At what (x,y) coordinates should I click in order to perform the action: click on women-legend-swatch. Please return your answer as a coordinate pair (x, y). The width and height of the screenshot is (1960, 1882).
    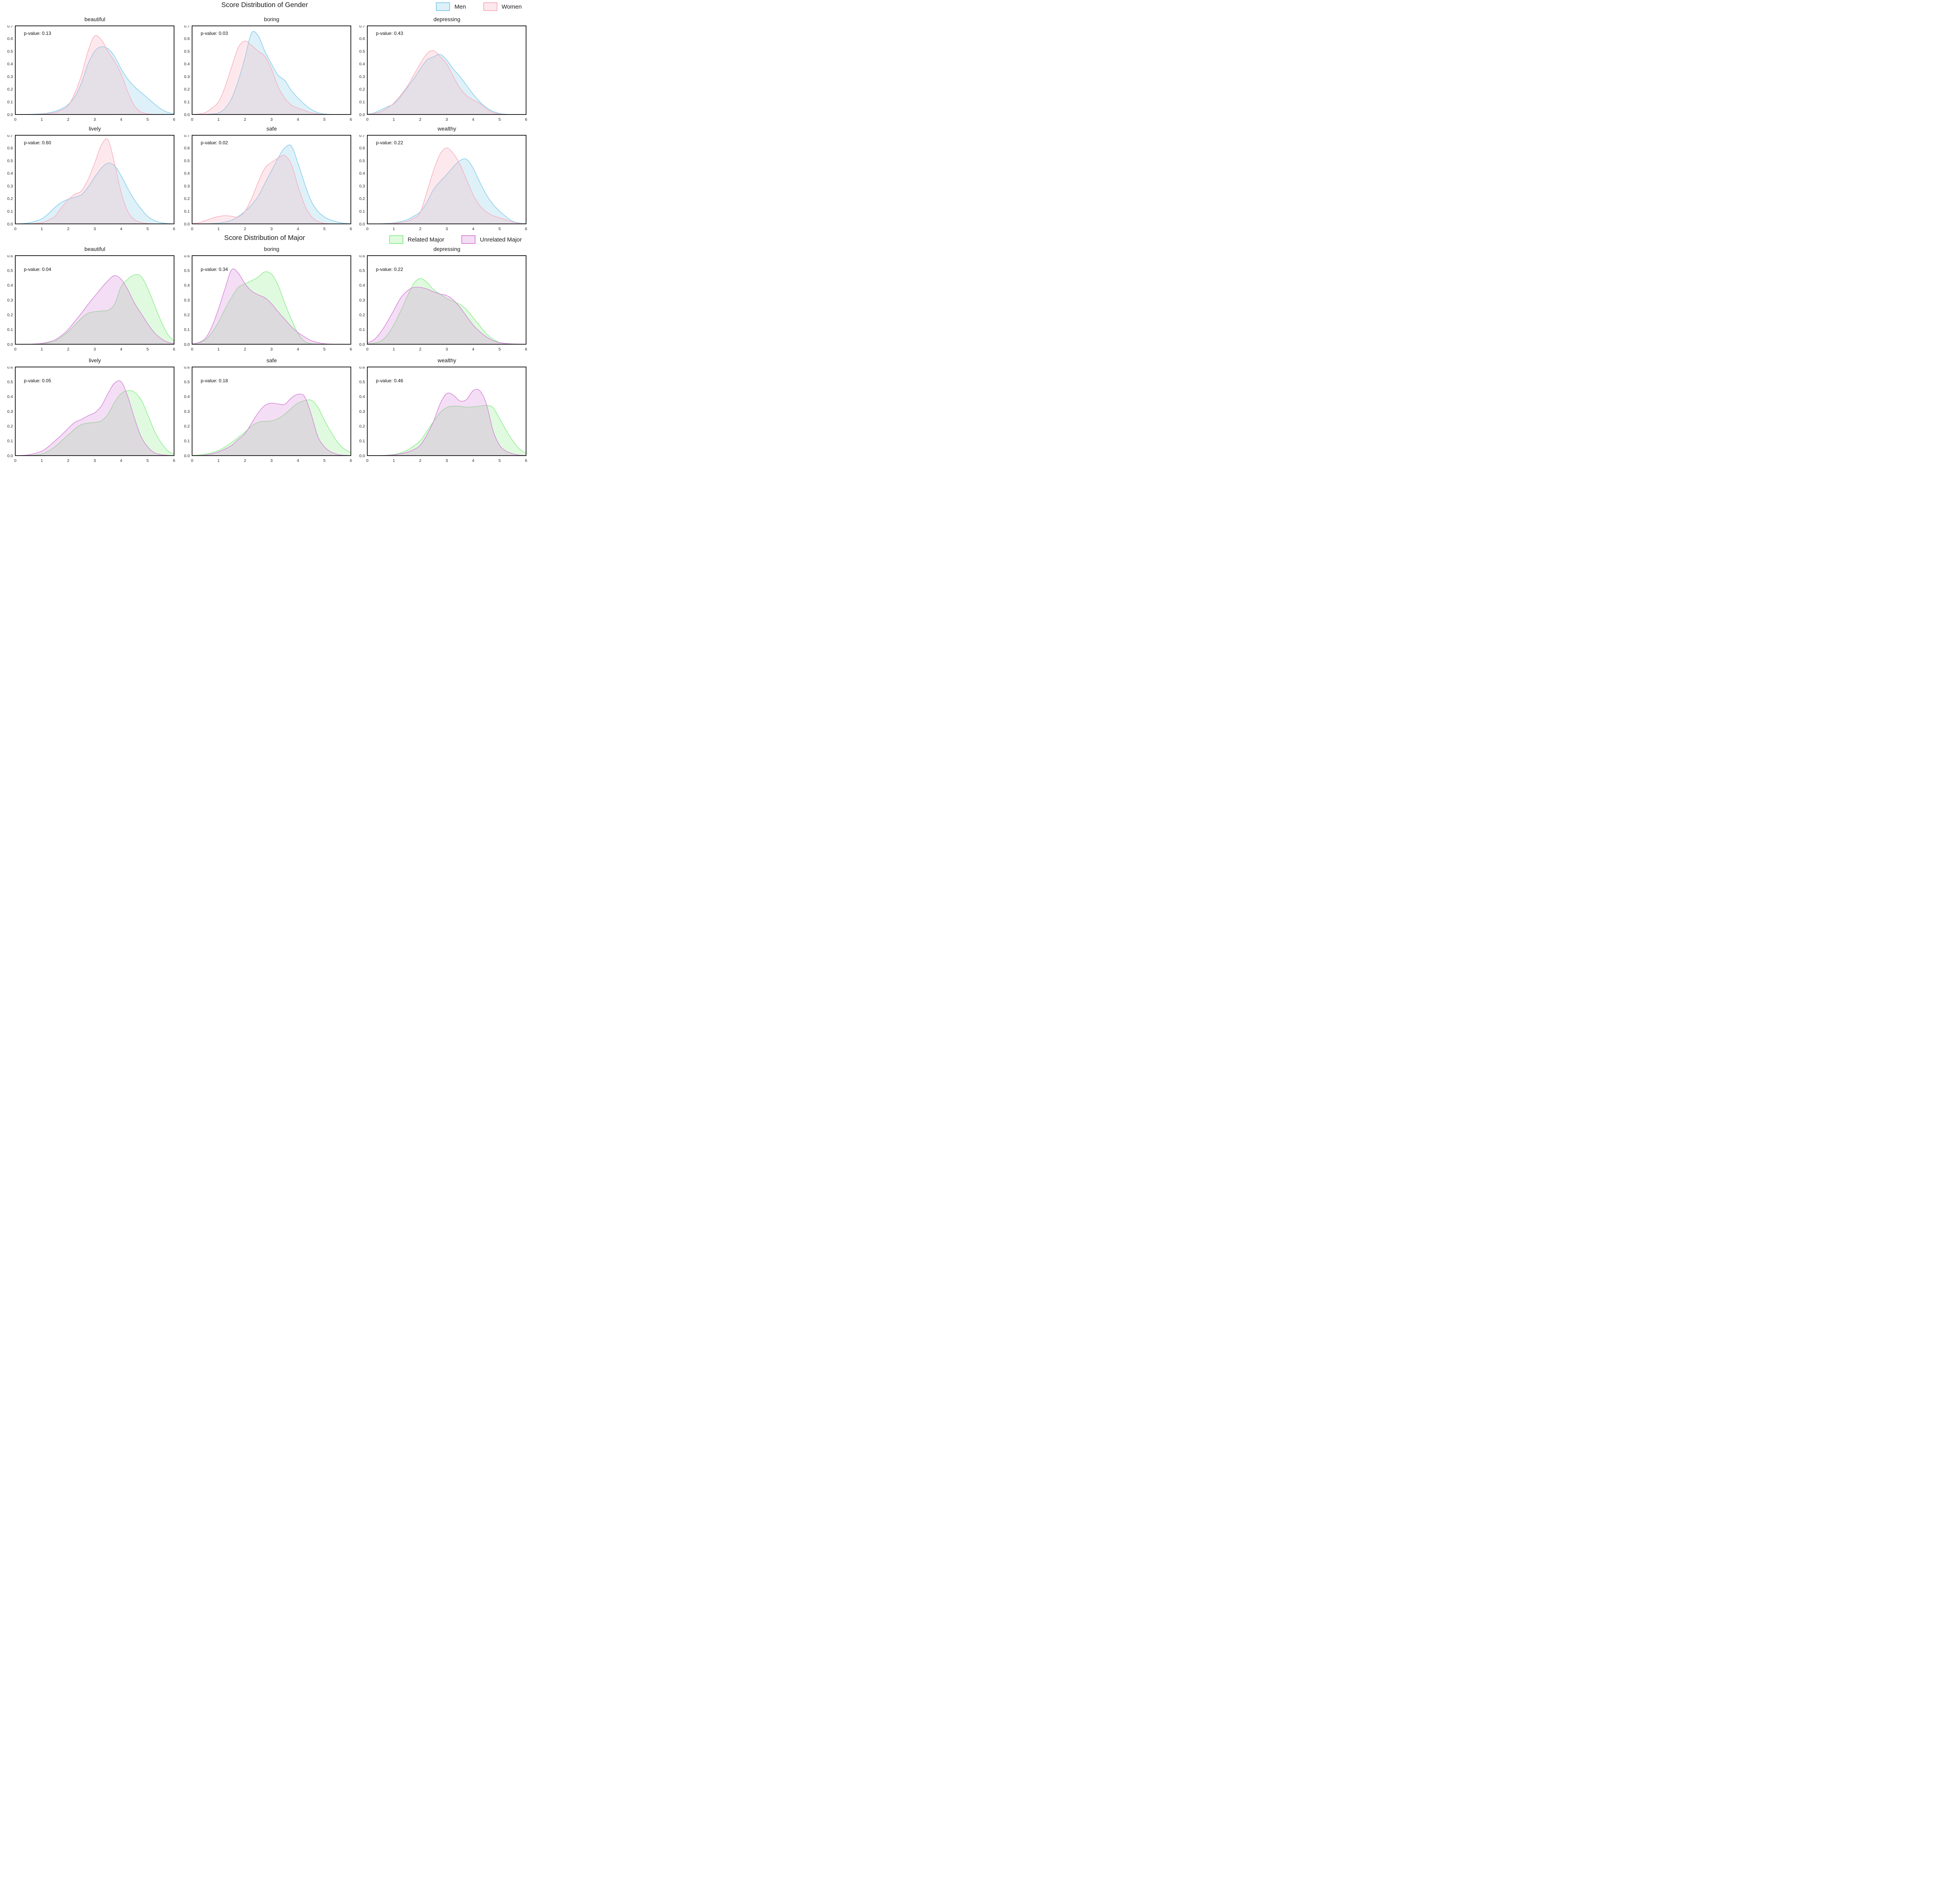
    Looking at the image, I should click on (490, 6).